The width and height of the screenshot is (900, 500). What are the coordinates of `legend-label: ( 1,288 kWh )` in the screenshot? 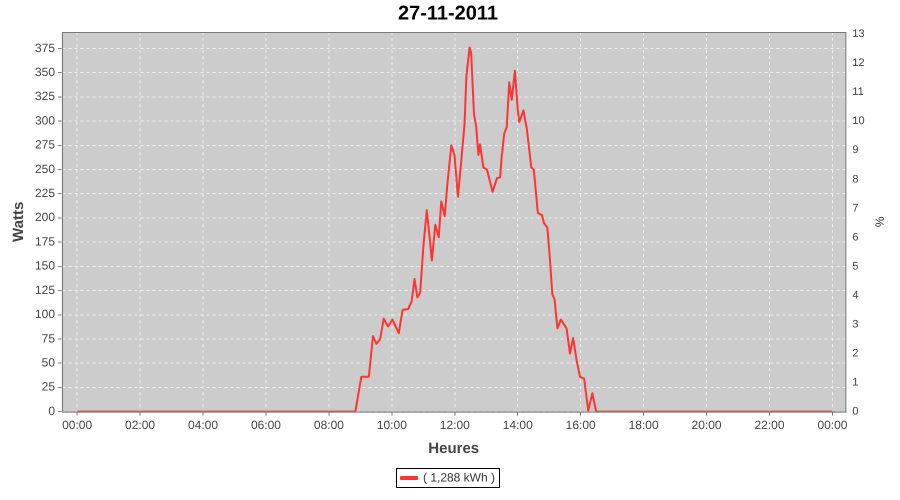 It's located at (459, 477).